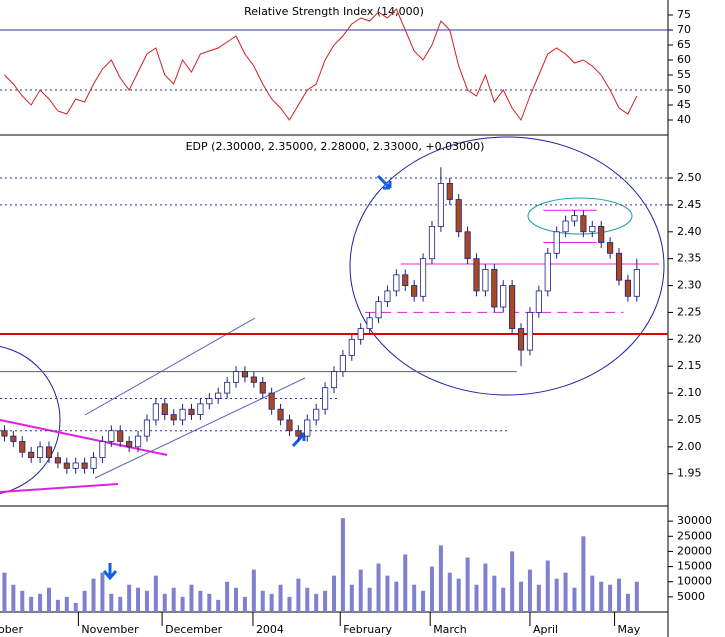  I want to click on y-tick-label: 10000, so click(694, 581).